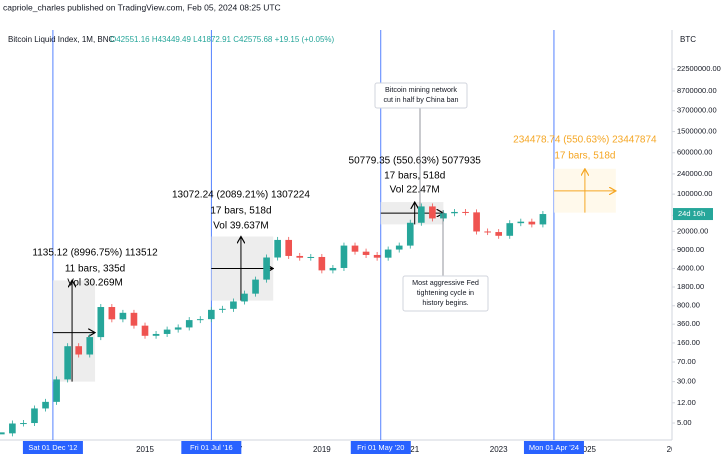 This screenshot has width=728, height=462. What do you see at coordinates (697, 131) in the screenshot?
I see `y-tick-label: 1500000.00` at bounding box center [697, 131].